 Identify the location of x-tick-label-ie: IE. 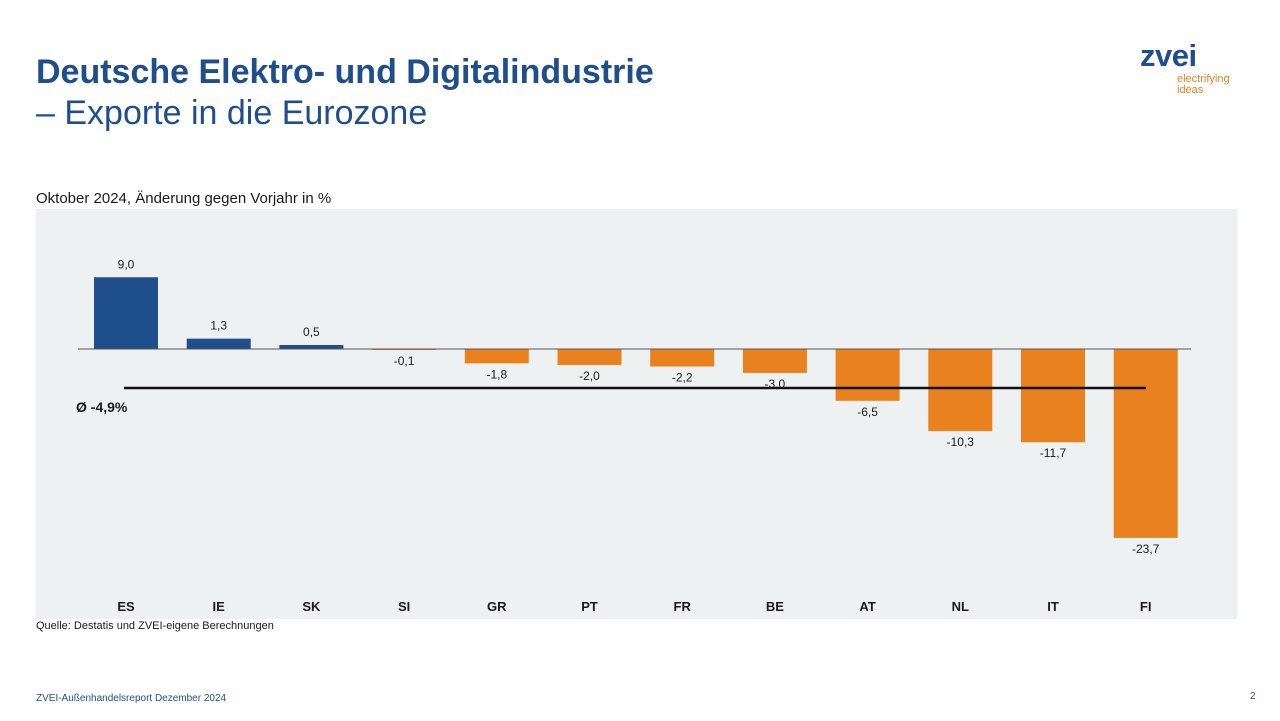
(219, 606).